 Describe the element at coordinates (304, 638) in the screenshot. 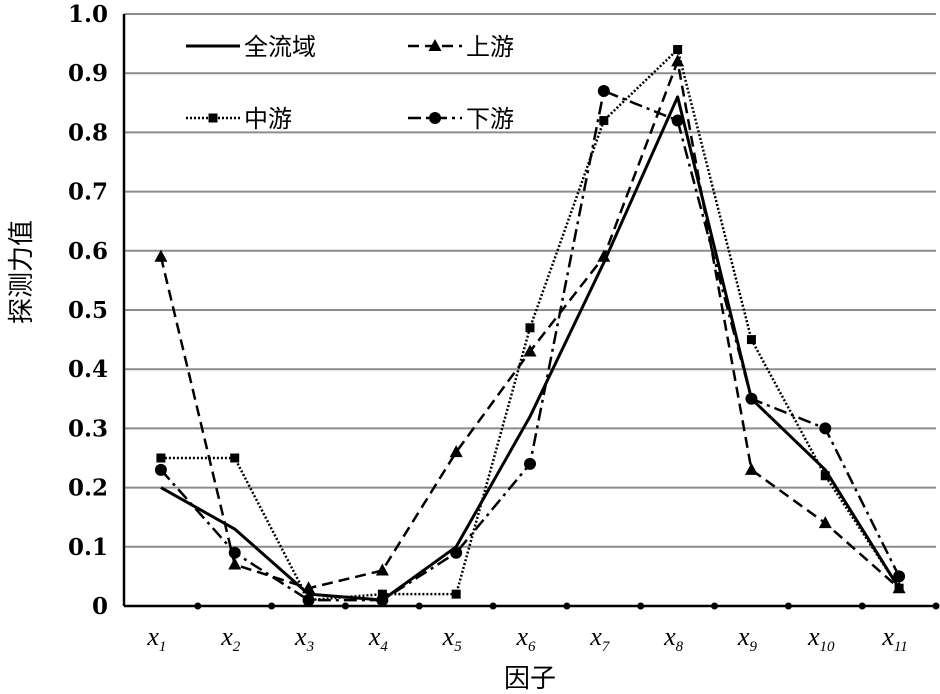

I see `x-tick-label: x3` at that location.